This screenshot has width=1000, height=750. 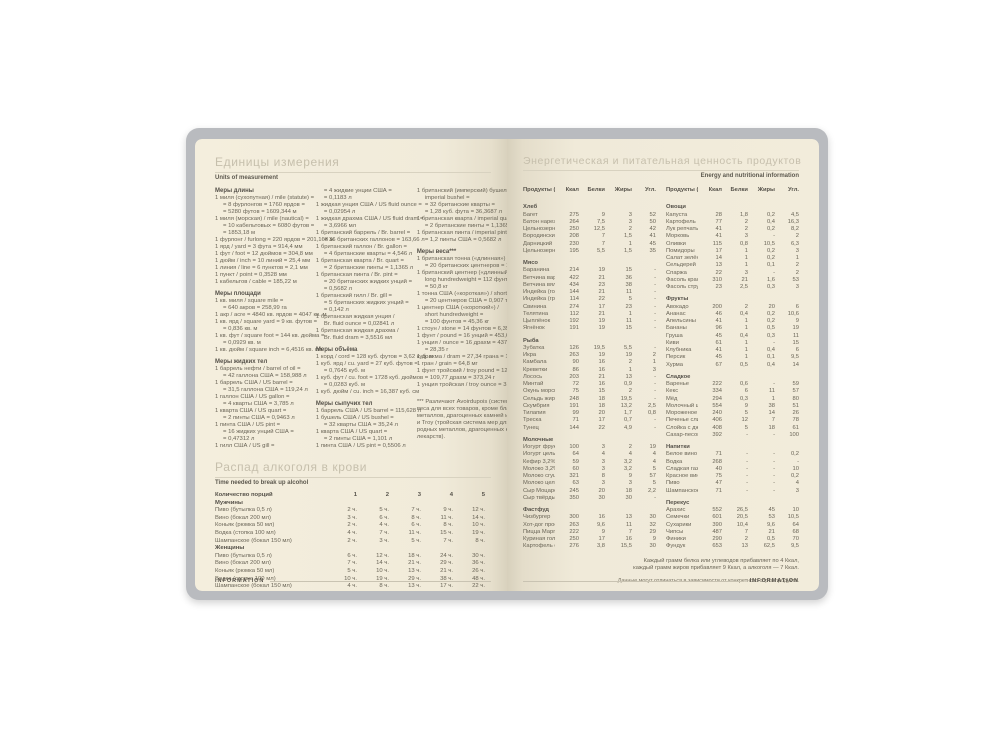 What do you see at coordinates (251, 411) in the screenshot?
I see `units-line: 1 кварта США / US quart =` at bounding box center [251, 411].